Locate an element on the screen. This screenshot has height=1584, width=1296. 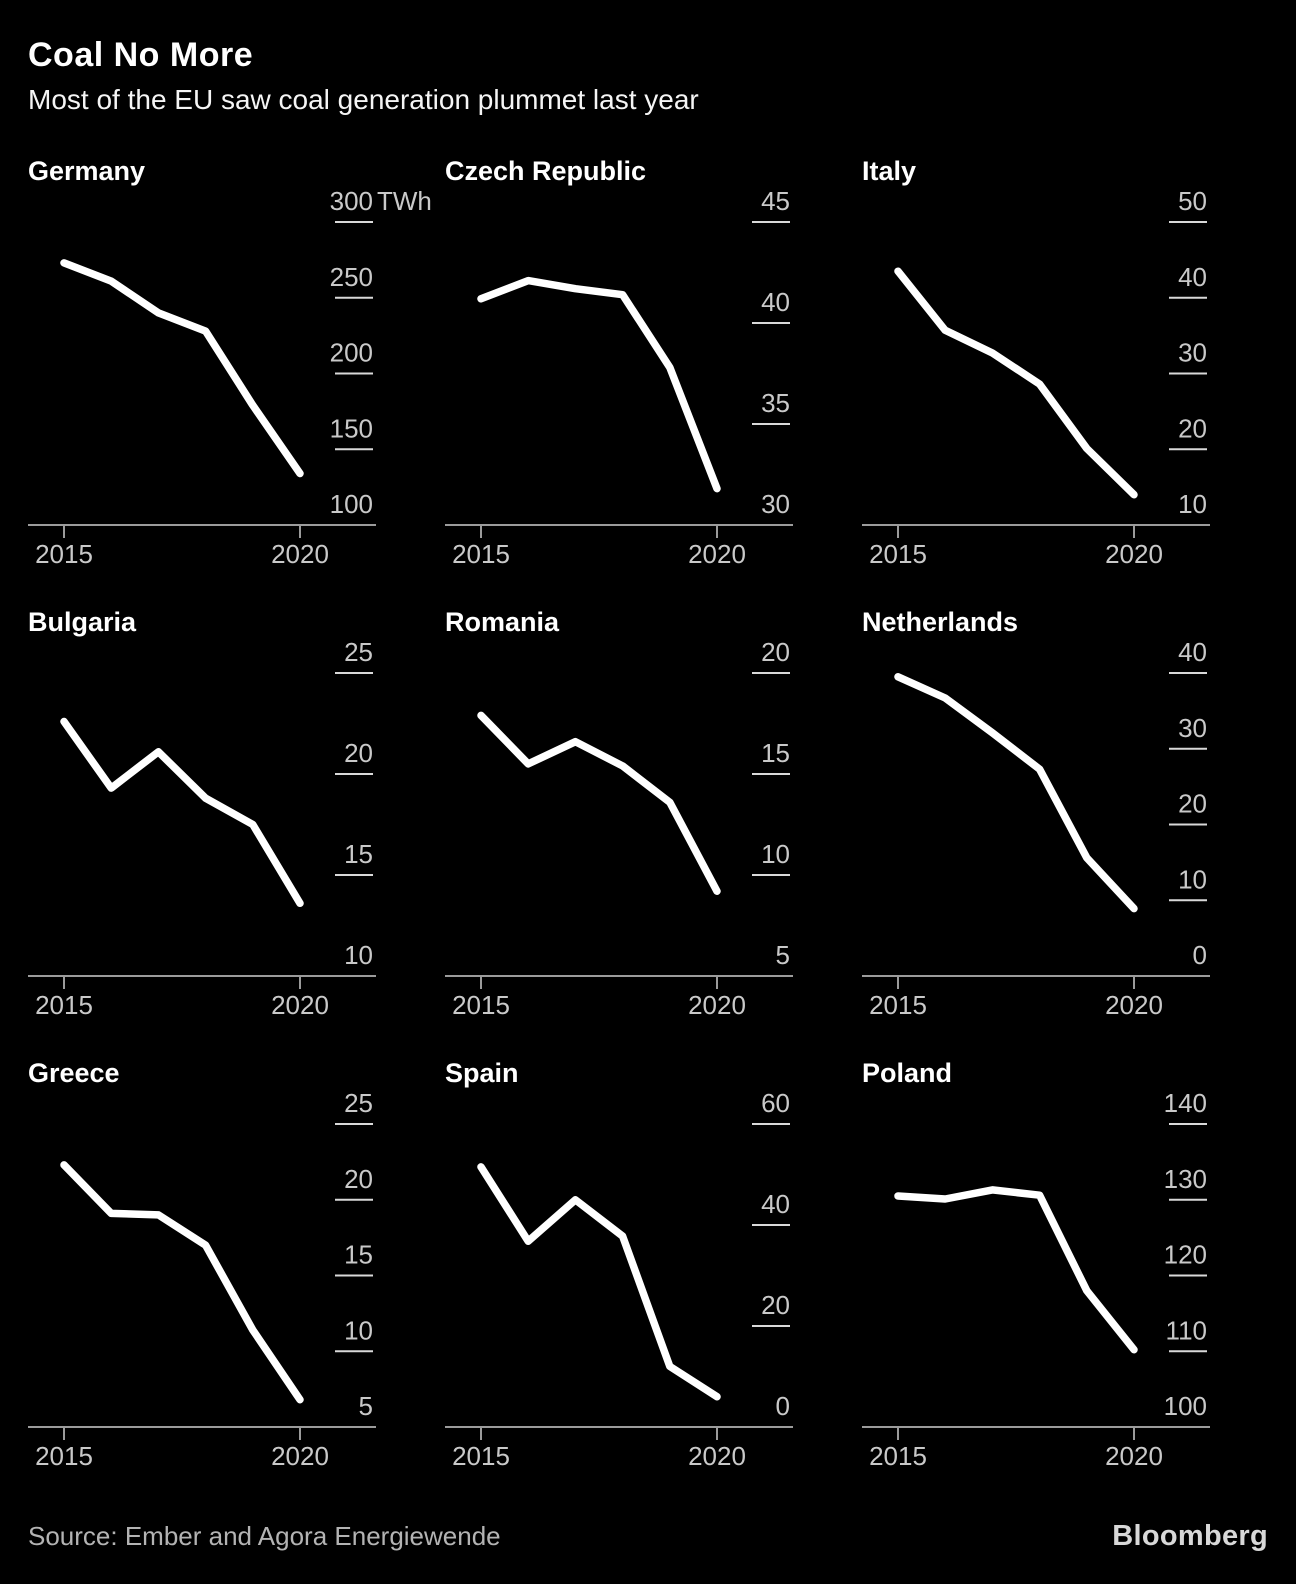
y-axis-label: 200 is located at coordinates (351, 353).